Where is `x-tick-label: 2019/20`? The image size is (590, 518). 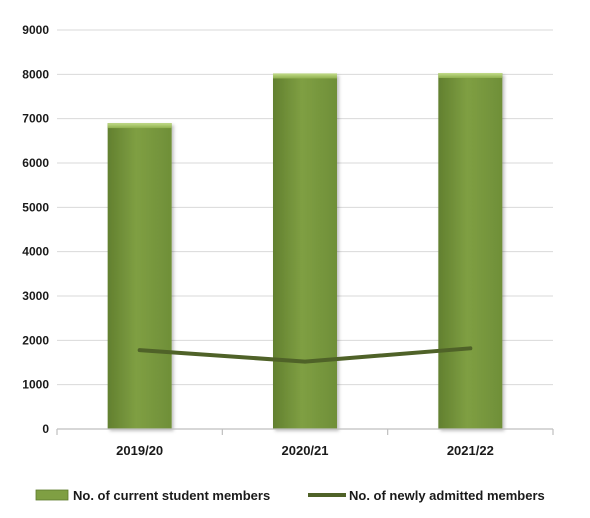
x-tick-label: 2019/20 is located at coordinates (139, 450).